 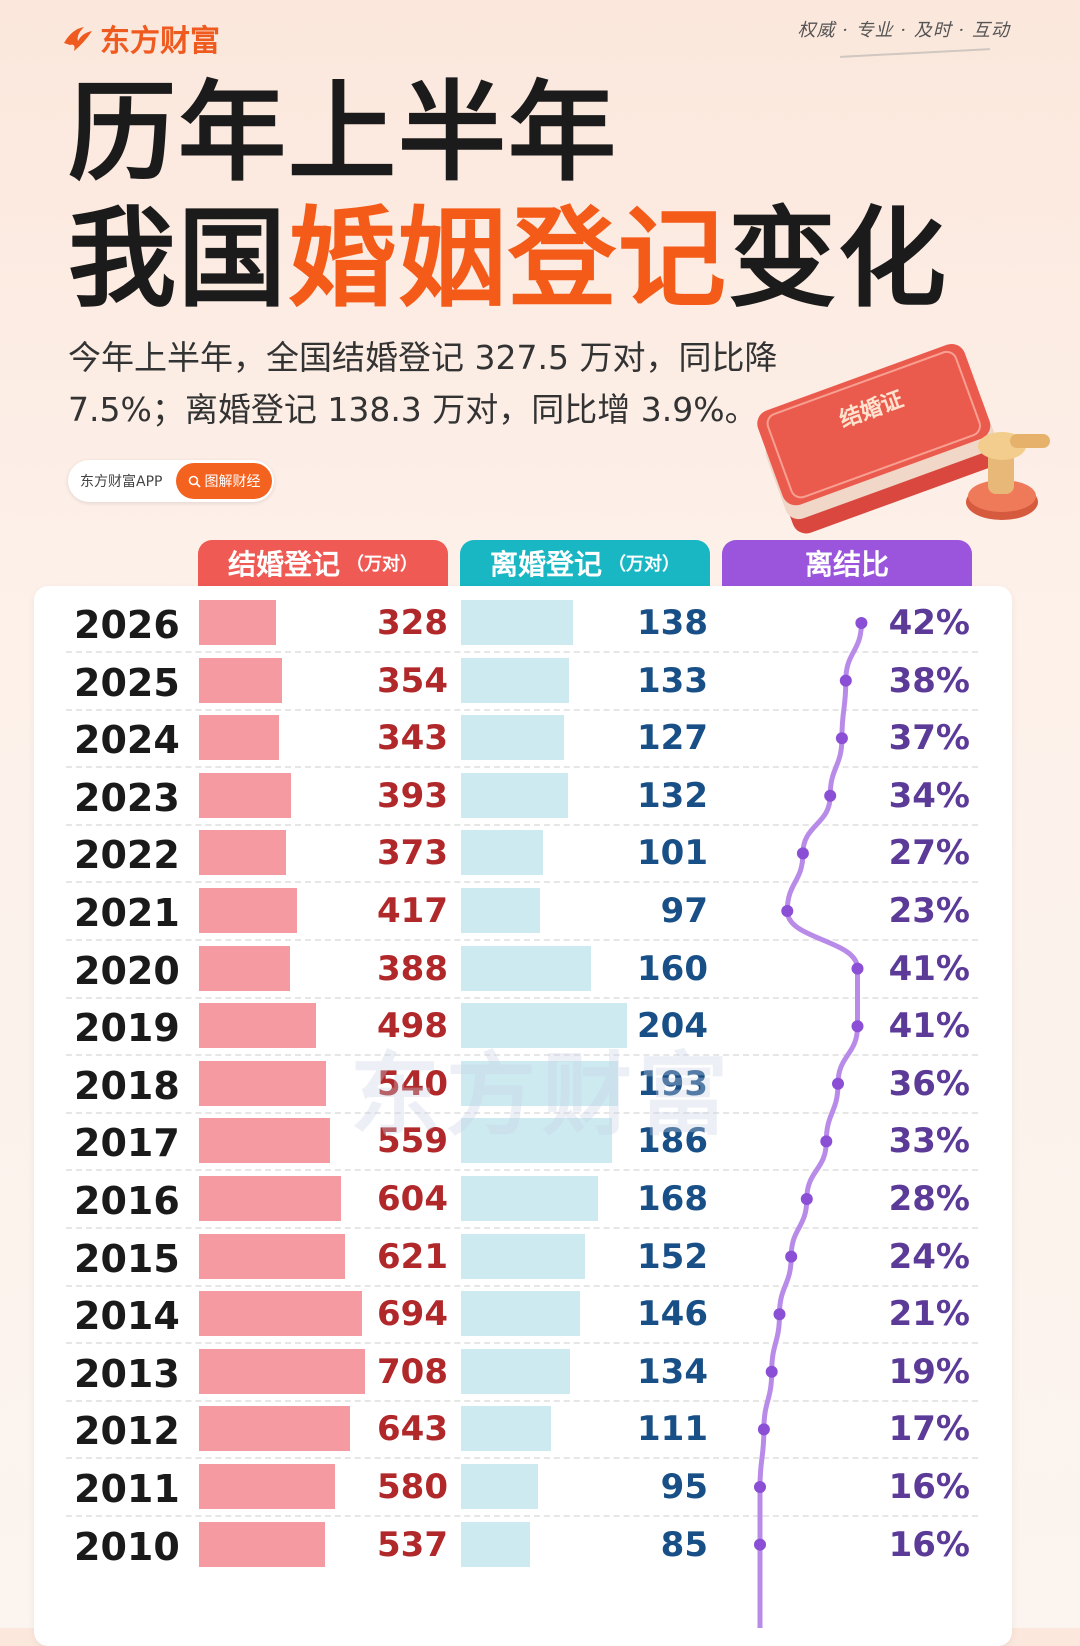 What do you see at coordinates (160, 41) in the screenshot?
I see `brand-name: 东方财富` at bounding box center [160, 41].